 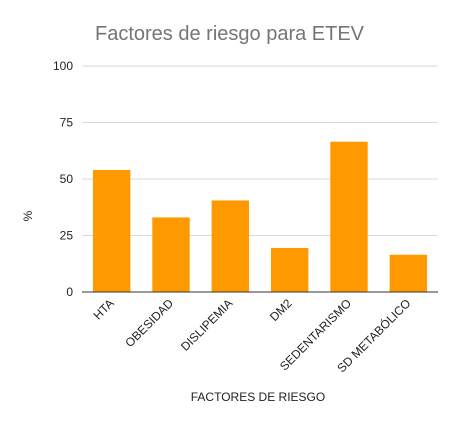 What do you see at coordinates (63, 66) in the screenshot?
I see `y-tick-label: 100` at bounding box center [63, 66].